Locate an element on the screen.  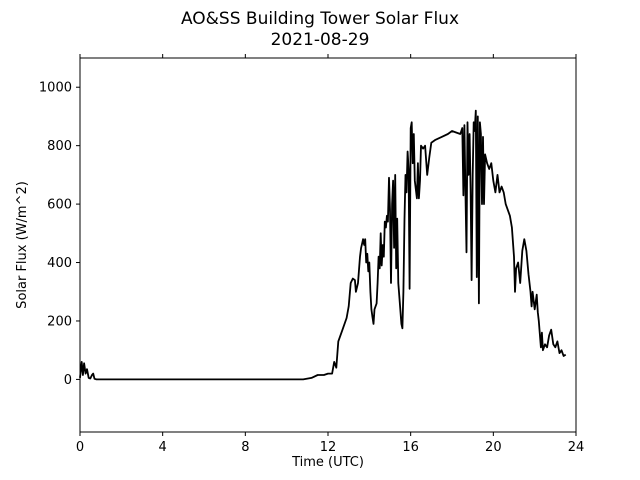
y-axis-label: Solar Flux (W/m^2) is located at coordinates (22, 245).